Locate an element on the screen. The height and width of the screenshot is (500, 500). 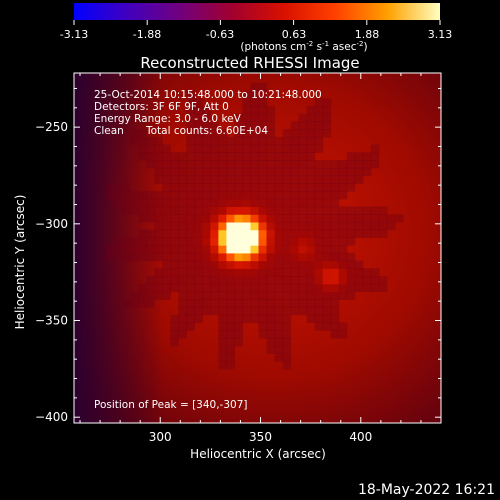
peak-position-text: Position of Peak = [340,-307] is located at coordinates (171, 405).